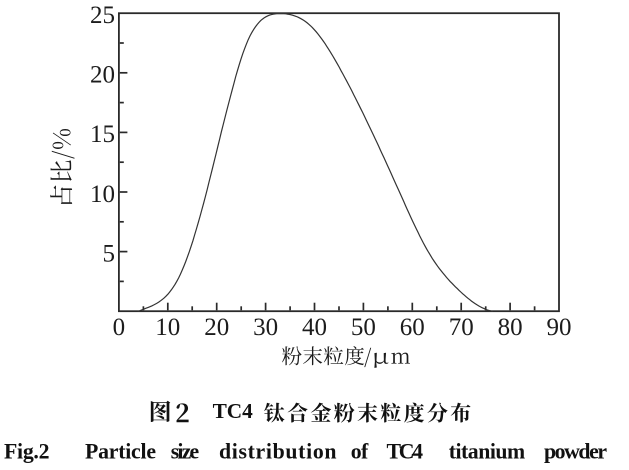 The width and height of the screenshot is (629, 470). What do you see at coordinates (412, 327) in the screenshot?
I see `svg-text: 60` at bounding box center [412, 327].